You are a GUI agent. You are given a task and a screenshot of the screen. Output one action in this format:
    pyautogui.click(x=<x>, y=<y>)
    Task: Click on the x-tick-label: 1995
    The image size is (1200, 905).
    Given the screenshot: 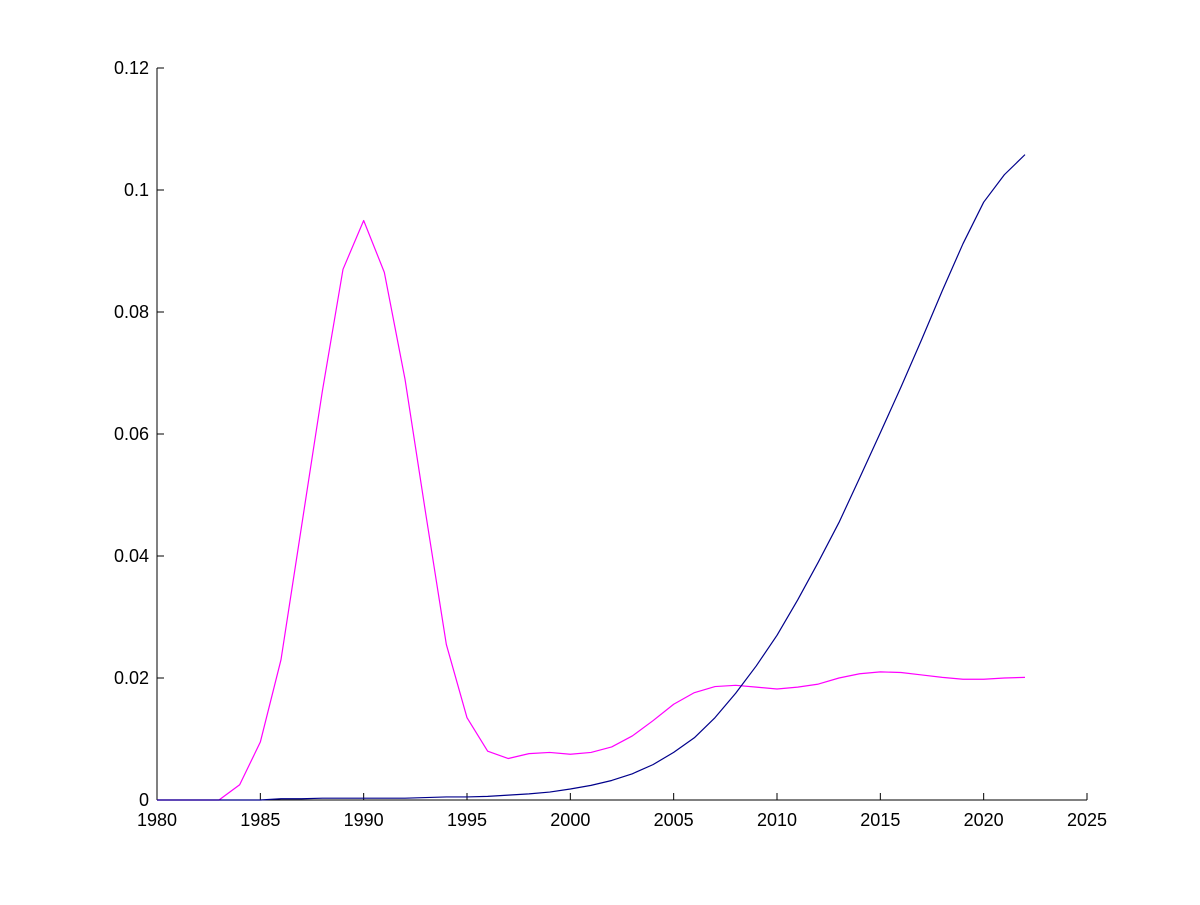 What is the action you would take?
    pyautogui.click(x=467, y=820)
    